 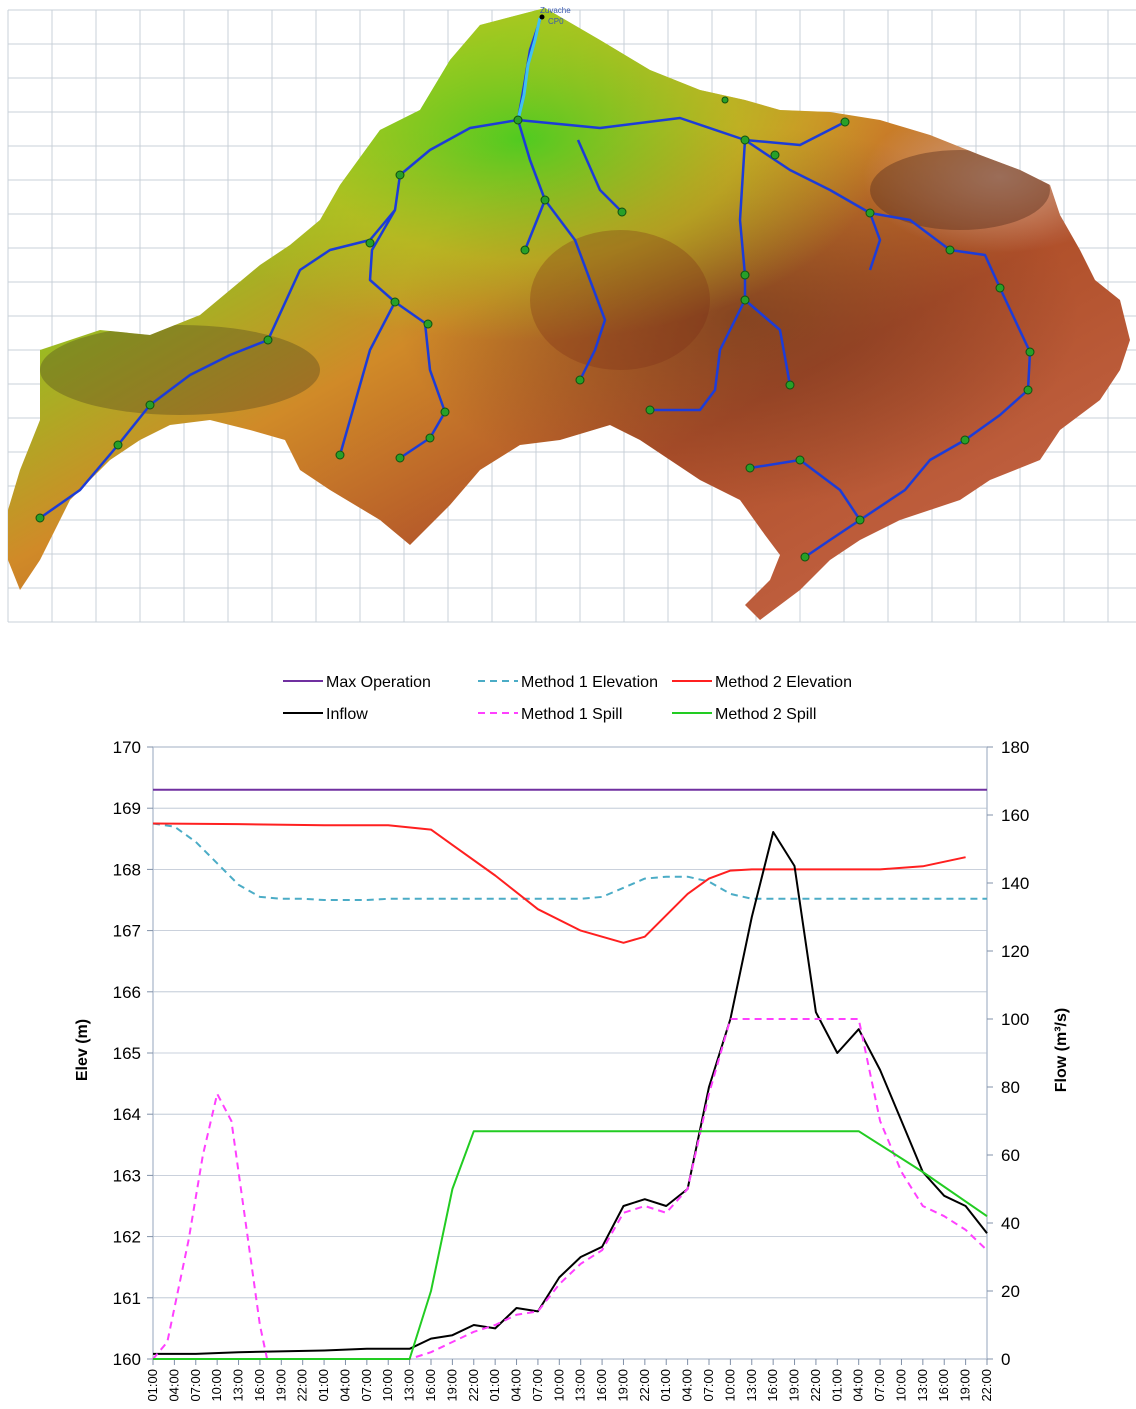 What do you see at coordinates (1010, 1087) in the screenshot?
I see `y-right-tick-label: 80` at bounding box center [1010, 1087].